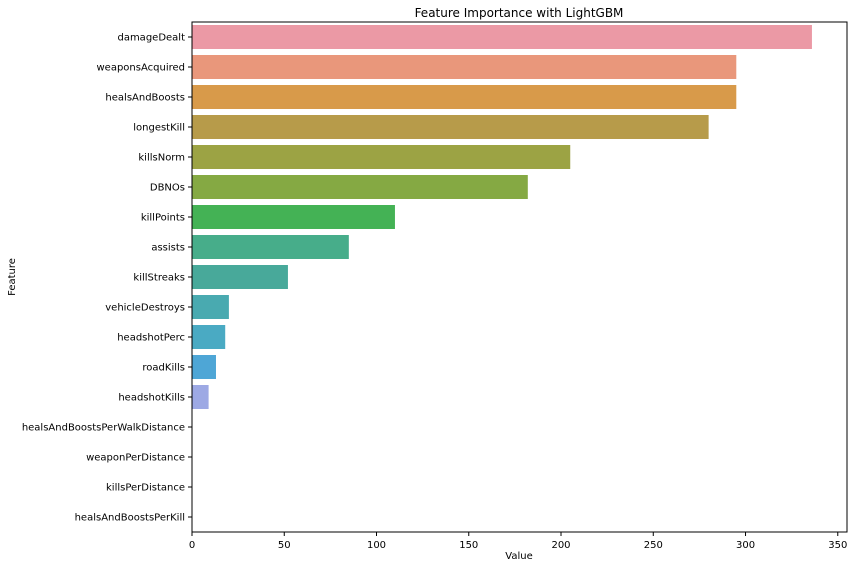 The height and width of the screenshot is (568, 856). I want to click on x-tick-label: 50, so click(284, 545).